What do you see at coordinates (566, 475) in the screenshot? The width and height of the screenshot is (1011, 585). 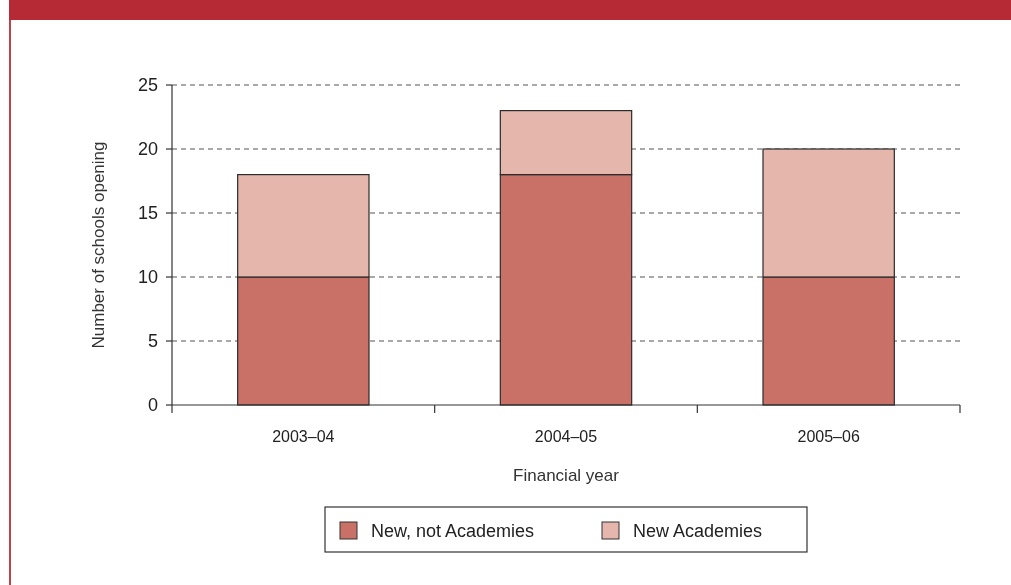 I see `x-axis-title: Financial year` at bounding box center [566, 475].